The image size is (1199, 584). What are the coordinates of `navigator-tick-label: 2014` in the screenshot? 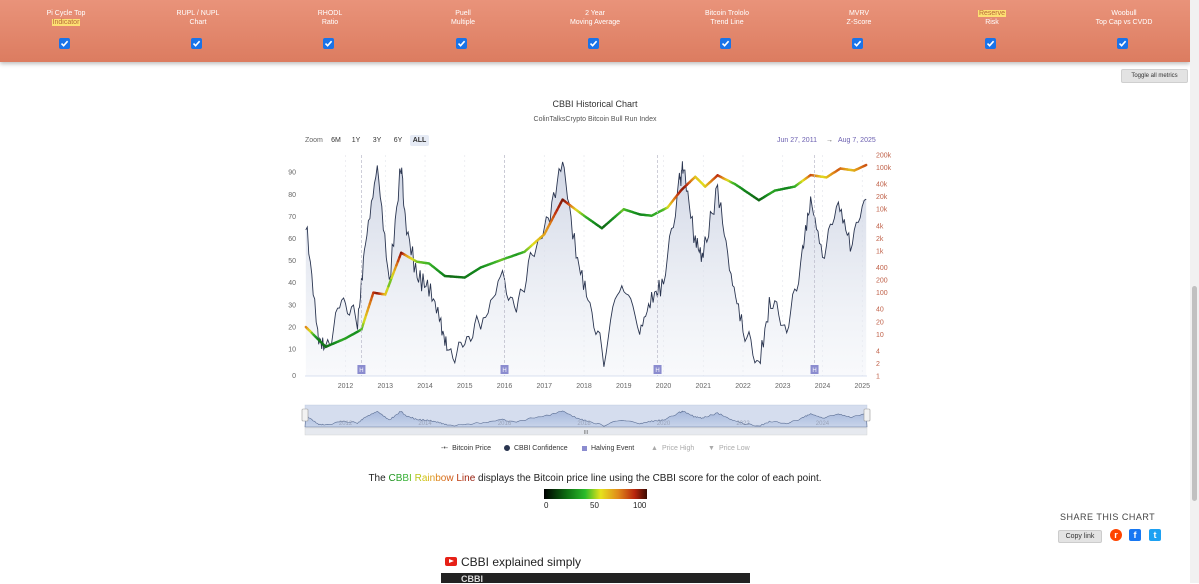 It's located at (425, 424).